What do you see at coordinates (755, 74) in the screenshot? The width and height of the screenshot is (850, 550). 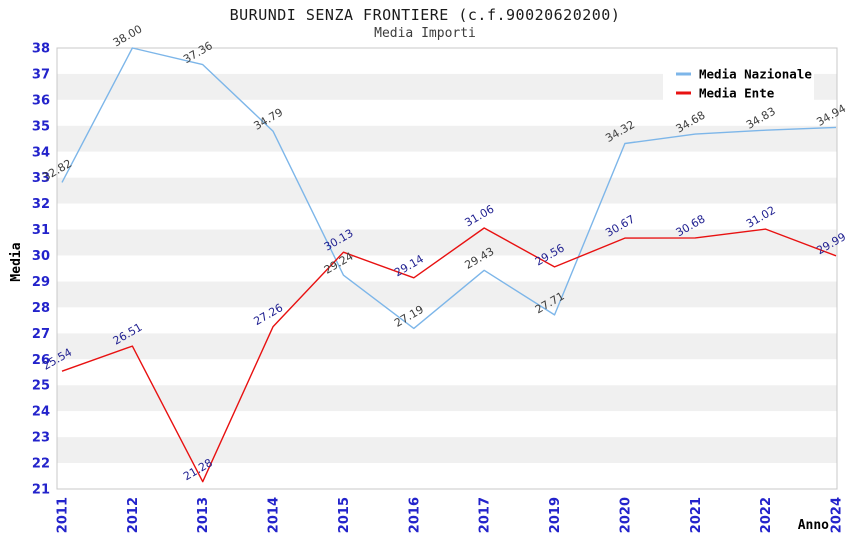 I see `legend-label-media-nazionale: Media Nazionale` at bounding box center [755, 74].